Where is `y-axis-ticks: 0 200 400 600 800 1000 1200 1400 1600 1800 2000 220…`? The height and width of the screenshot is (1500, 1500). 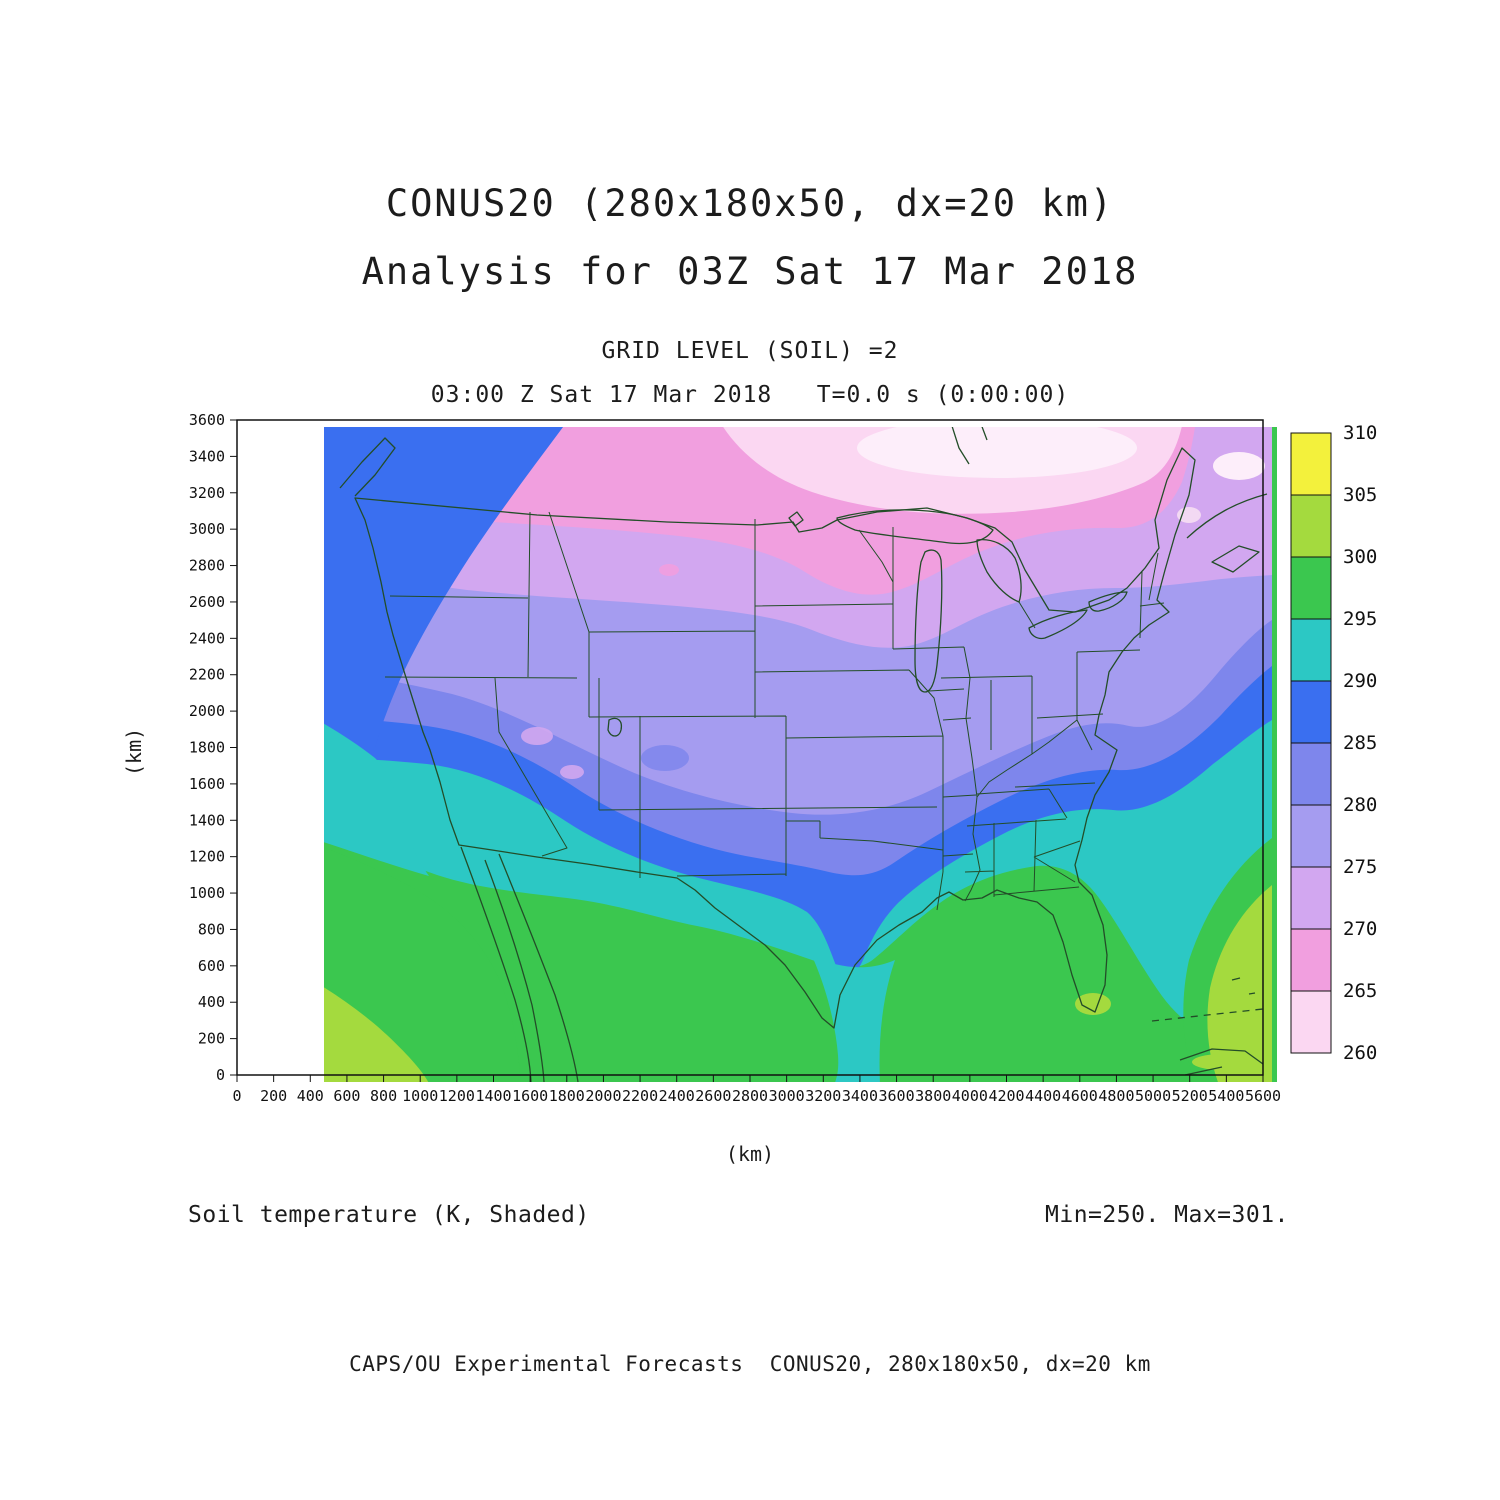
y-axis-ticks: 0 200 400 600 800 1000 1200 1400 1600 1800 2000 220… is located at coordinates (213, 748).